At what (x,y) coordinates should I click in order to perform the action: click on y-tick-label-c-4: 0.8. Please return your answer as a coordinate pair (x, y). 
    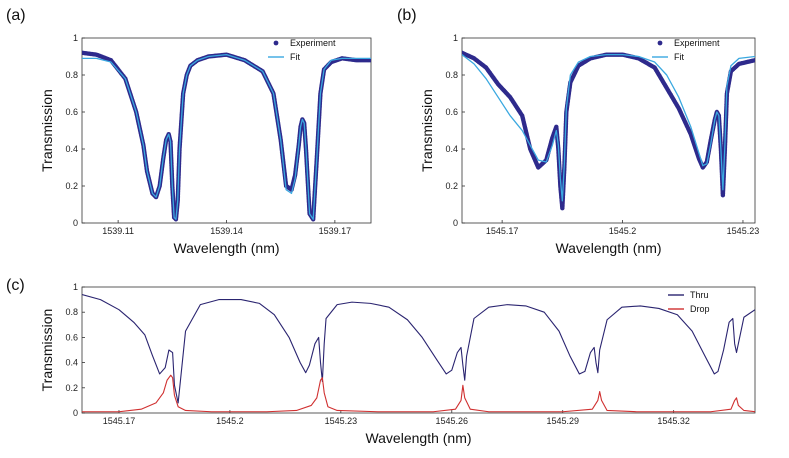
    Looking at the image, I should click on (71, 312).